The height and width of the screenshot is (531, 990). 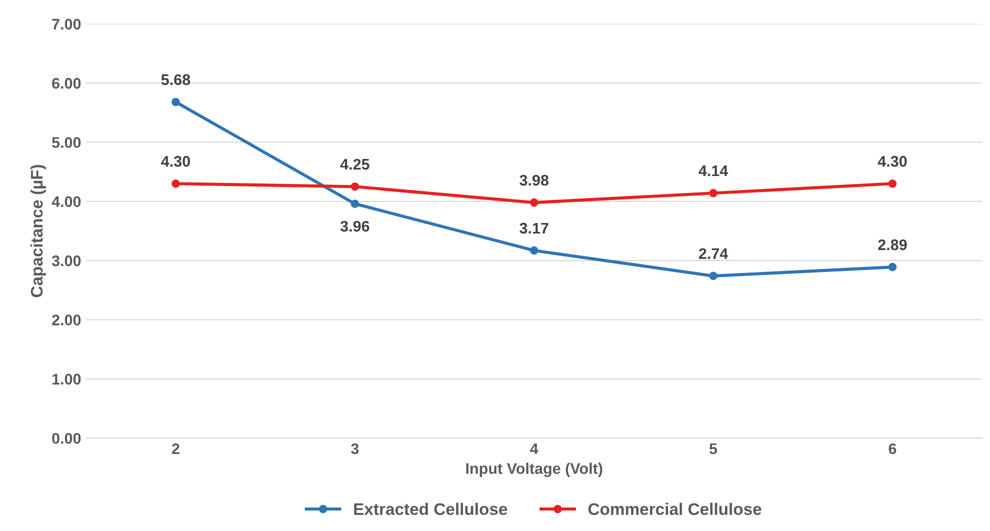 I want to click on x-axis-title: Input Voltage (Volt), so click(x=534, y=470).